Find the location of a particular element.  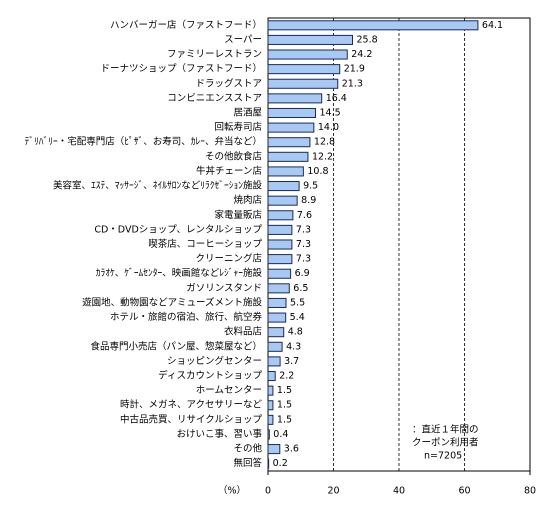

value-label: 14.0 is located at coordinates (328, 127).